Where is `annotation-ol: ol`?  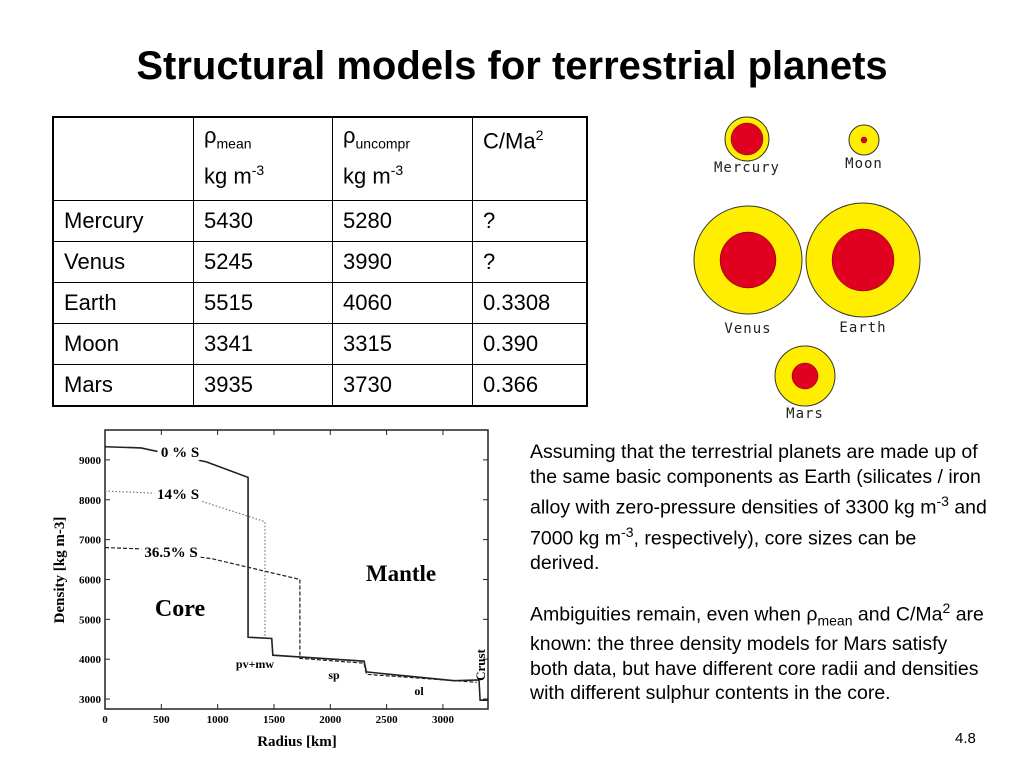 annotation-ol: ol is located at coordinates (419, 691).